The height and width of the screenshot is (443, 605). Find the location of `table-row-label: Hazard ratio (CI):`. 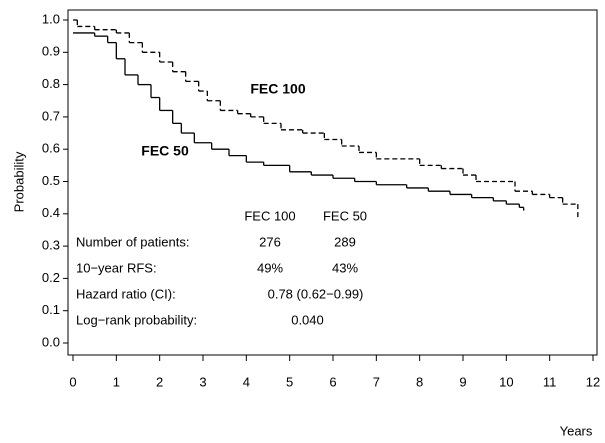

table-row-label: Hazard ratio (CI): is located at coordinates (126, 293).